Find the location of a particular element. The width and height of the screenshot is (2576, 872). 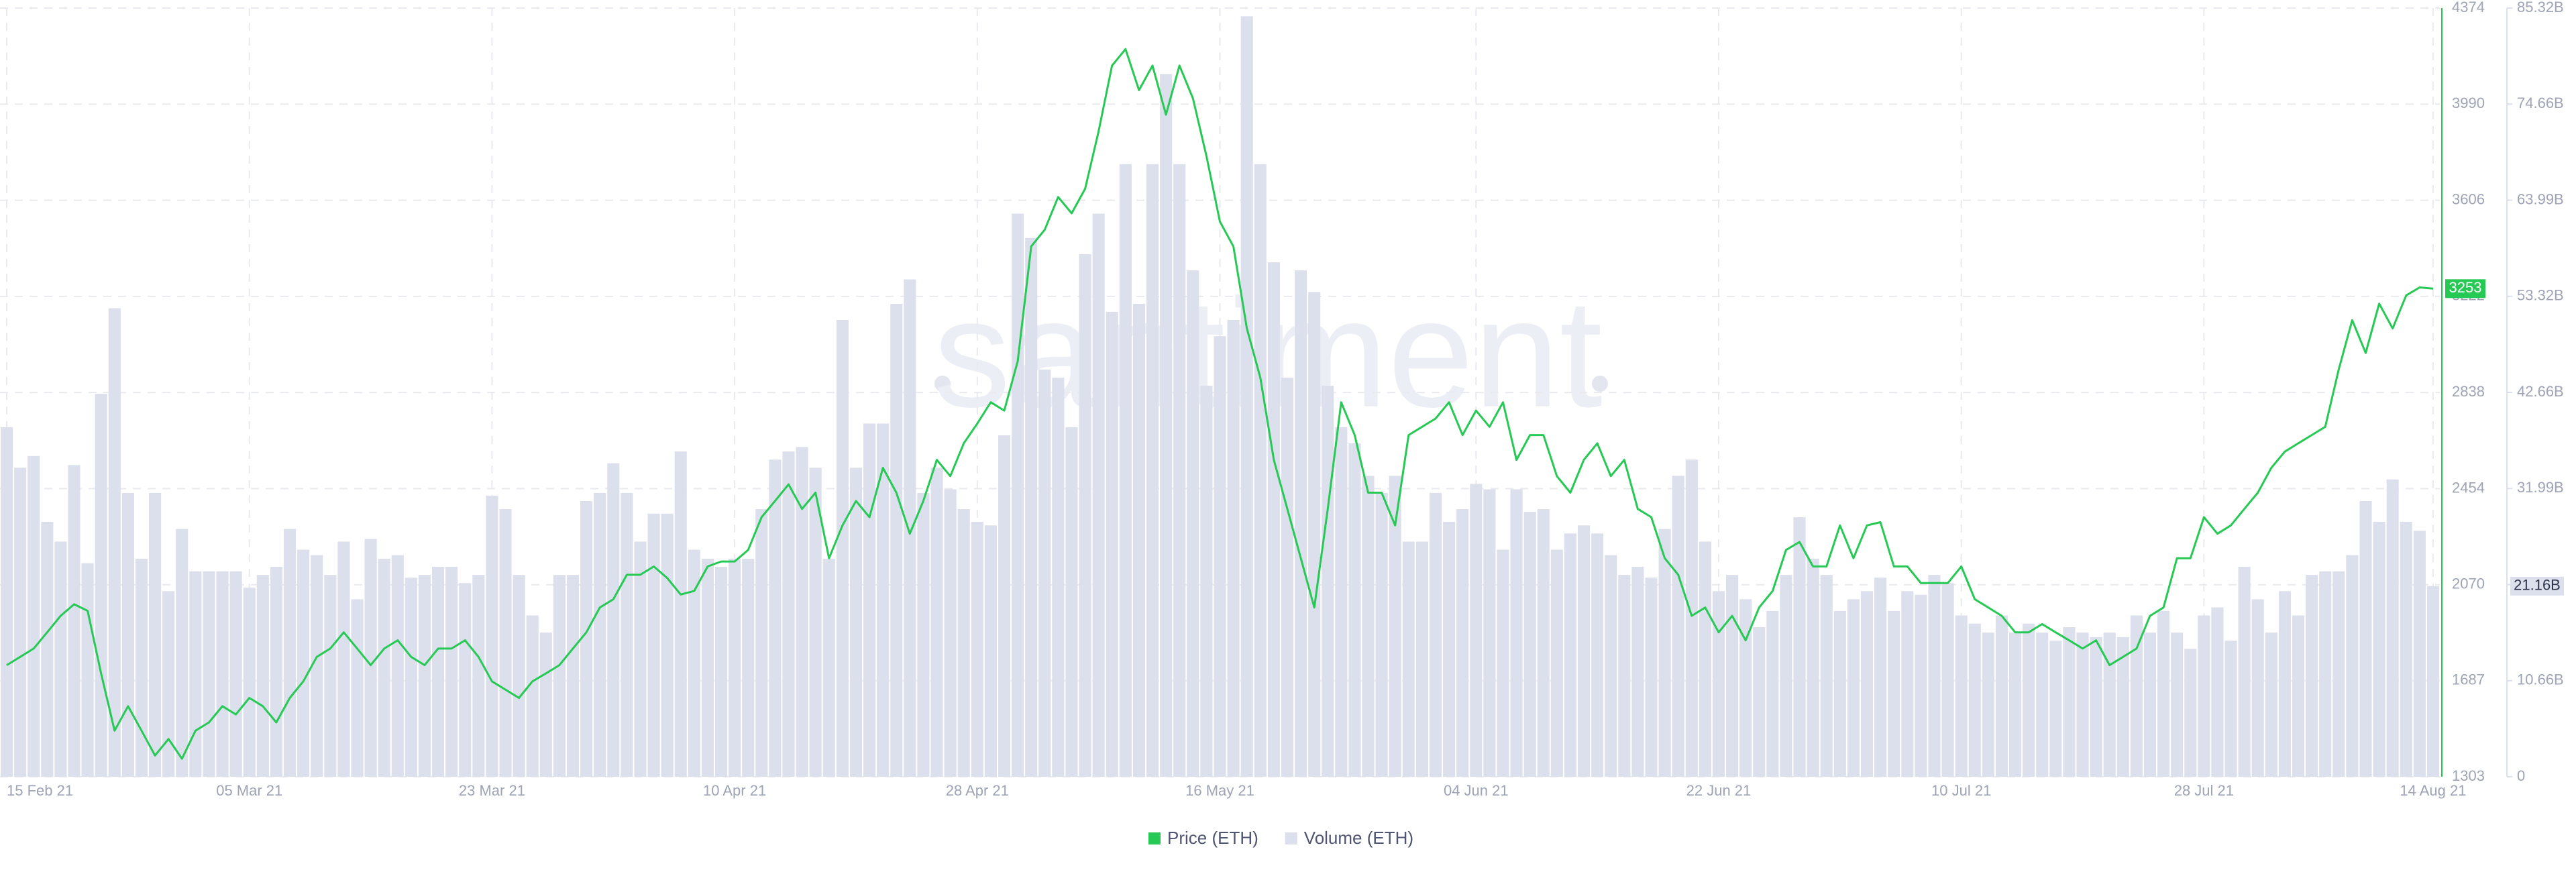

x-tick-label: 10 Jul 21 is located at coordinates (1961, 790).